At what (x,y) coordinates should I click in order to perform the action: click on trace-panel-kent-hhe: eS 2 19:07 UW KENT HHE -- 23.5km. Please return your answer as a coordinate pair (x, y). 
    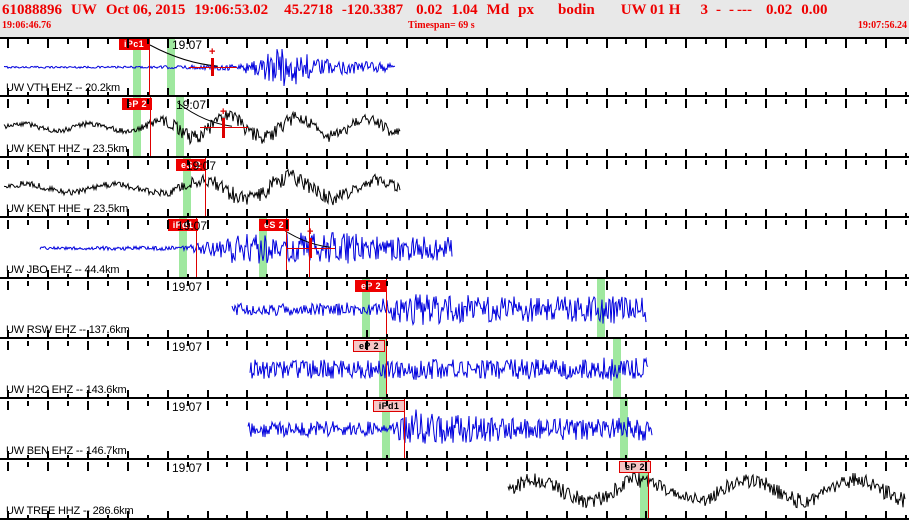
    Looking at the image, I should click on (454, 188).